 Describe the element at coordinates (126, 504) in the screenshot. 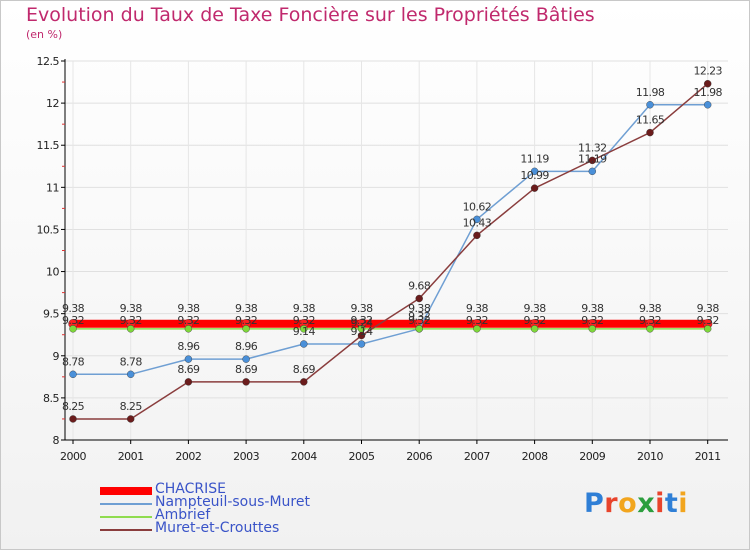

I see `legend-swatch-nampteuil` at that location.